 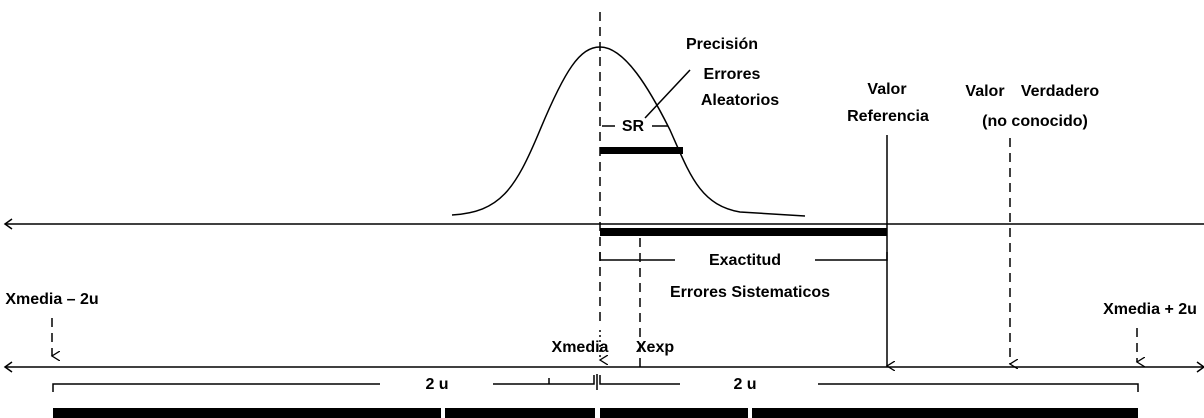 What do you see at coordinates (740, 100) in the screenshot?
I see `precision-line: Aleatorios` at bounding box center [740, 100].